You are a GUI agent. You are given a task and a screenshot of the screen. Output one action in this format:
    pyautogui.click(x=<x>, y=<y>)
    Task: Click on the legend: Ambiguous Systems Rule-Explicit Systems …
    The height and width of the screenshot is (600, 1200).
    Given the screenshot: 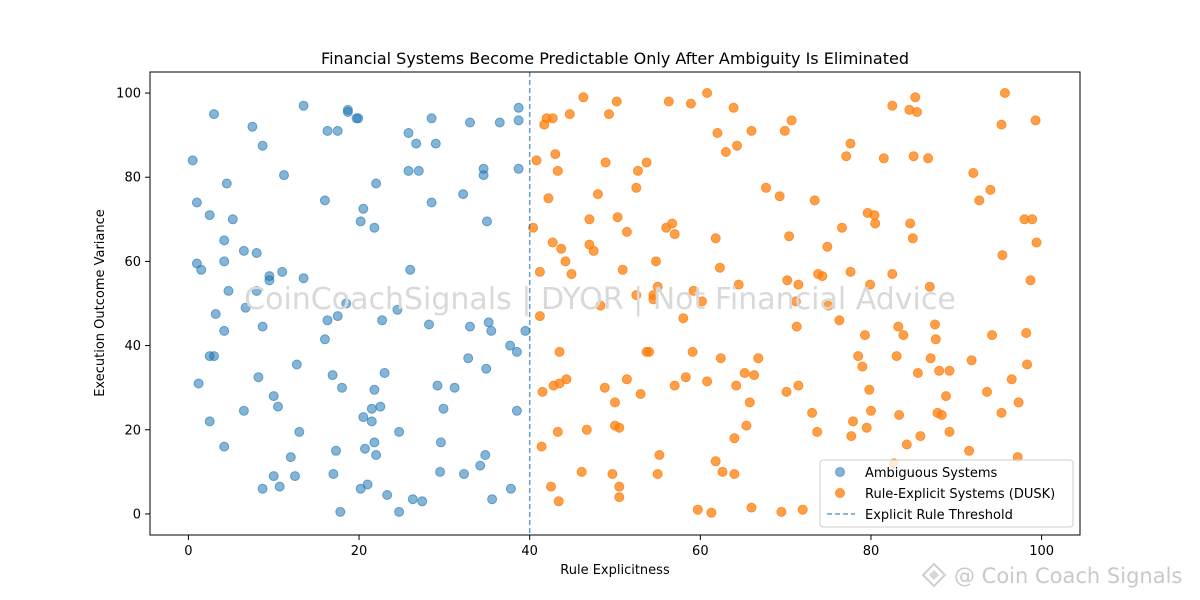 What is the action you would take?
    pyautogui.click(x=946, y=493)
    